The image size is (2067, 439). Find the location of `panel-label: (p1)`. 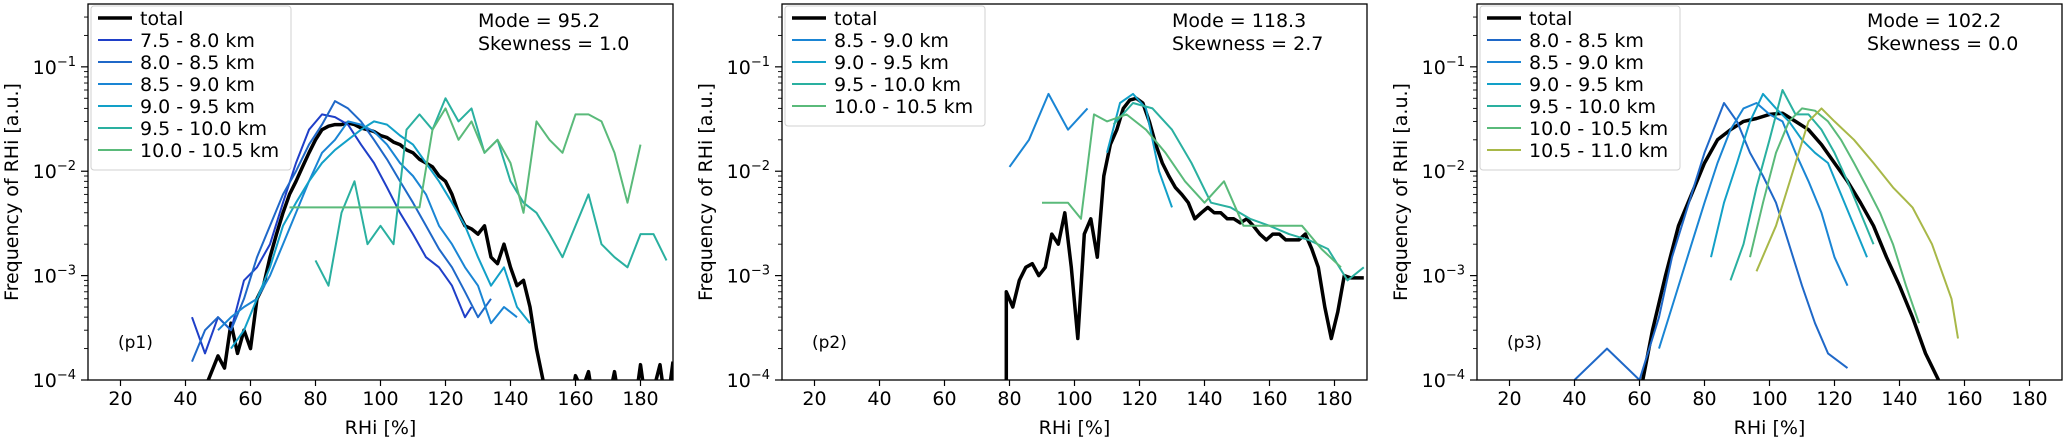

panel-label: (p1) is located at coordinates (135, 343).